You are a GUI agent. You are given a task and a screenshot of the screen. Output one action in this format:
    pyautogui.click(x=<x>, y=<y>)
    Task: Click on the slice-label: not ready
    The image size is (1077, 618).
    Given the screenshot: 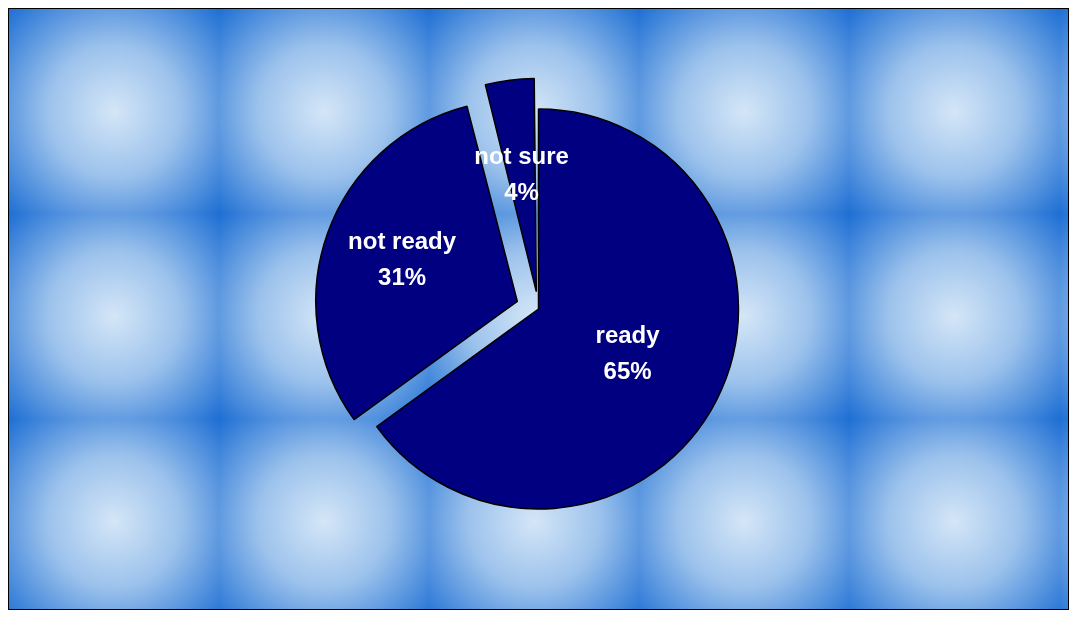 What is the action you would take?
    pyautogui.click(x=402, y=240)
    